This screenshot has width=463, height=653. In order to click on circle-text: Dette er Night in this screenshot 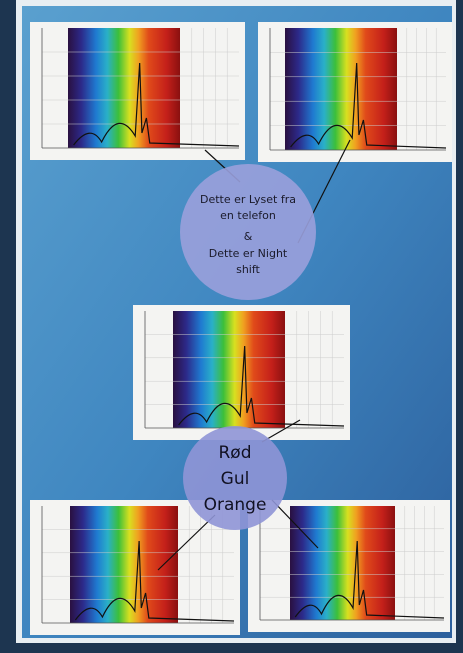, I will do `click(248, 253)`.